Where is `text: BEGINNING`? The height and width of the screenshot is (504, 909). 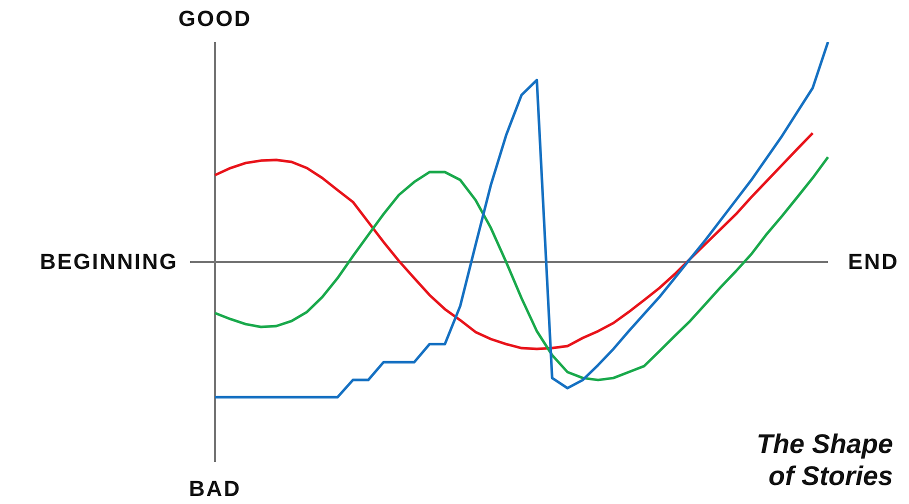
text: BEGINNING is located at coordinates (109, 262).